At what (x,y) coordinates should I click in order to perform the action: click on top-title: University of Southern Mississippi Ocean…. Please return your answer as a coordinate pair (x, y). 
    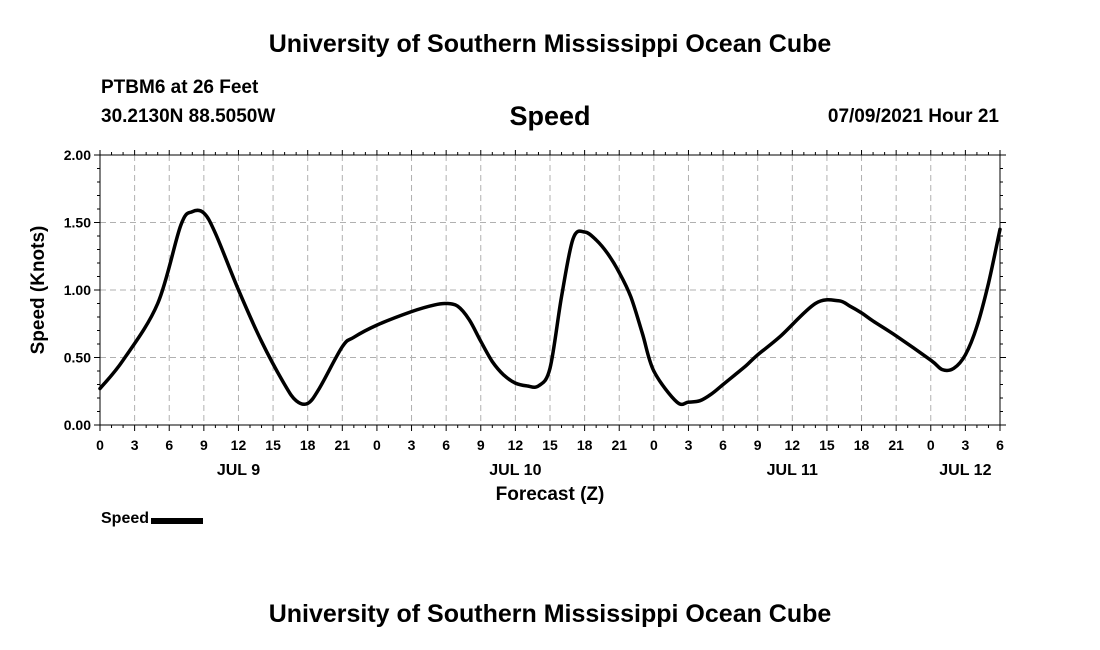
    Looking at the image, I should click on (550, 44).